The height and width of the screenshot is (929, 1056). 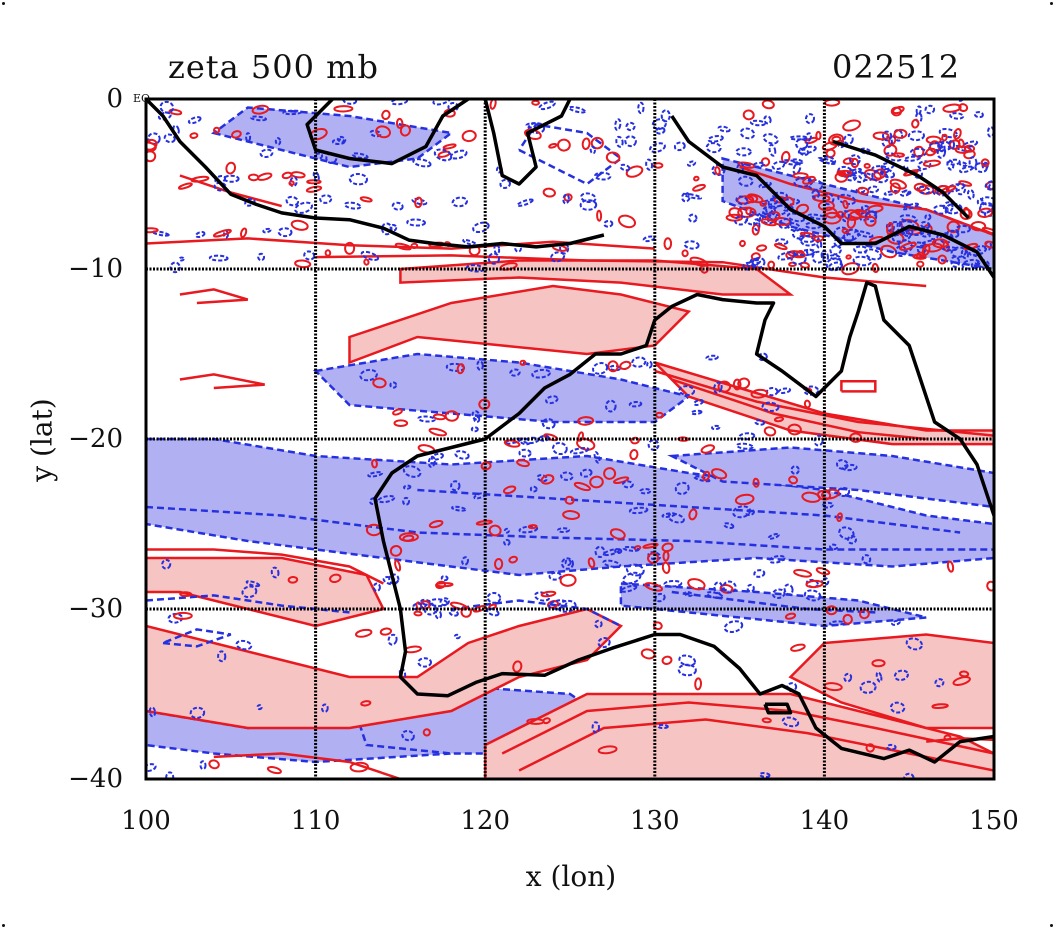 I want to click on coastline, so click(x=901, y=179).